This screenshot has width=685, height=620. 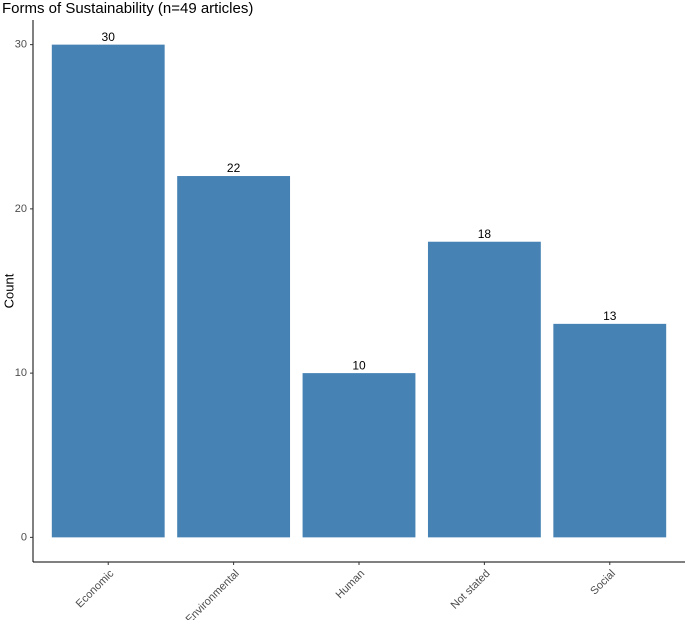 What do you see at coordinates (351, 585) in the screenshot?
I see `x-tick-label: Human` at bounding box center [351, 585].